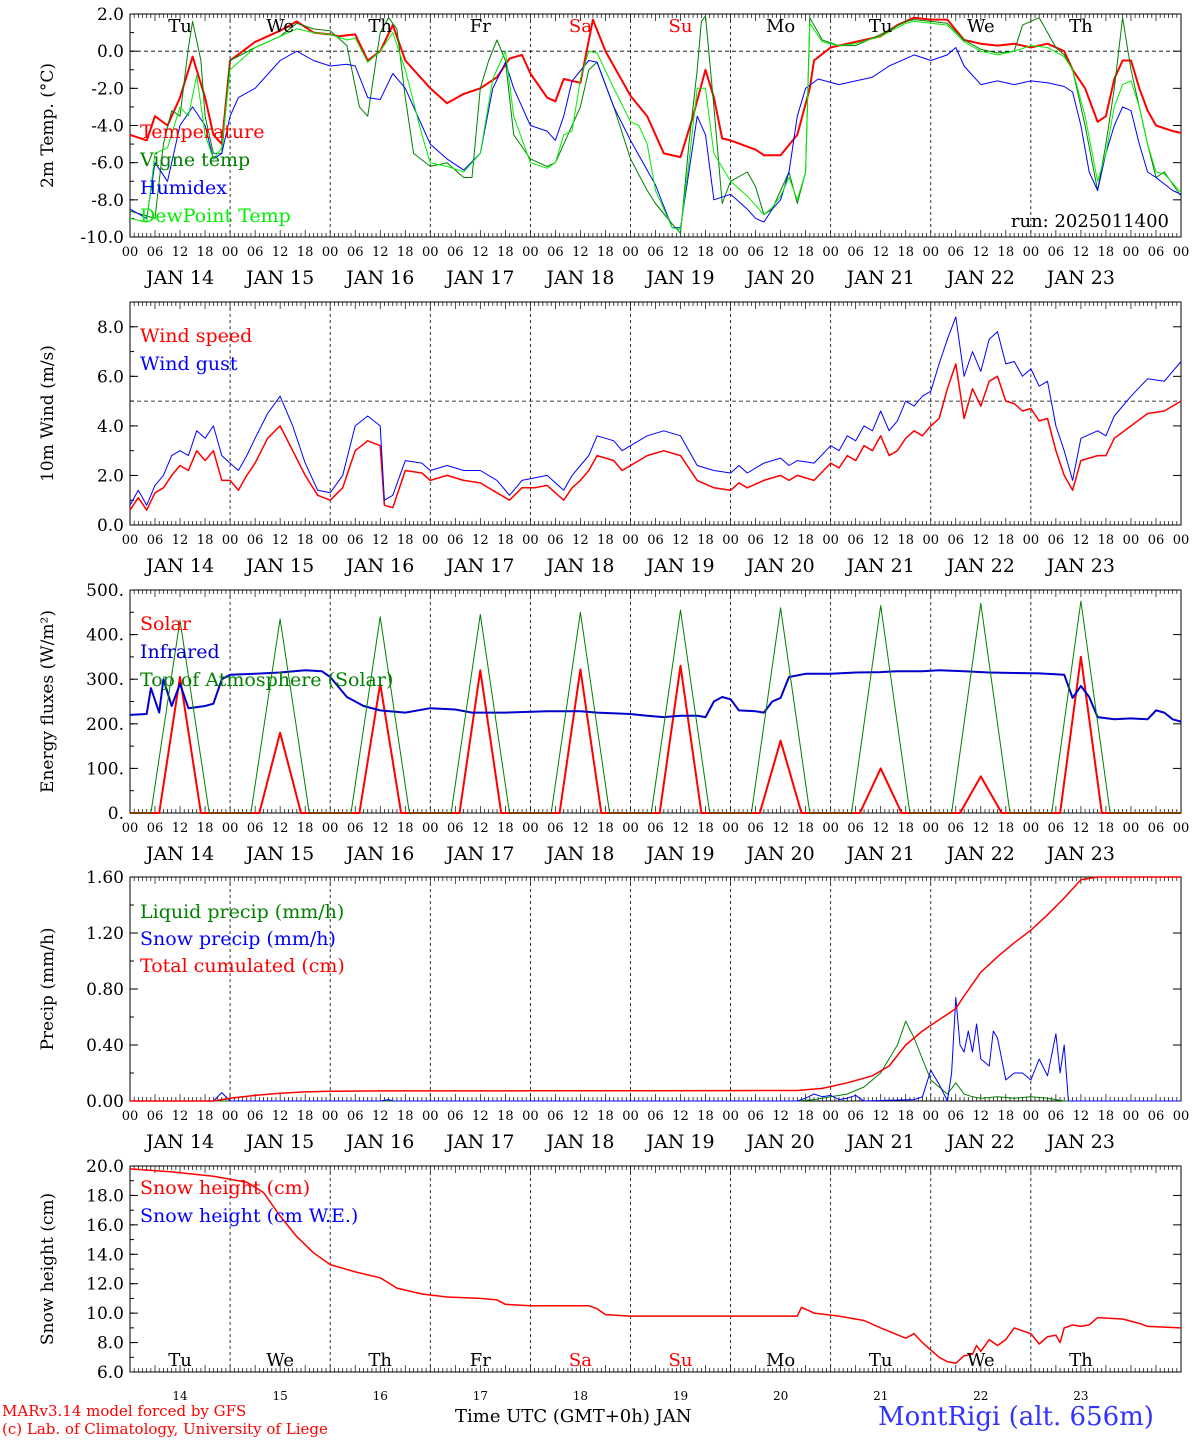 The height and width of the screenshot is (1440, 1194). What do you see at coordinates (981, 1360) in the screenshot?
I see `weekday-label: We` at bounding box center [981, 1360].